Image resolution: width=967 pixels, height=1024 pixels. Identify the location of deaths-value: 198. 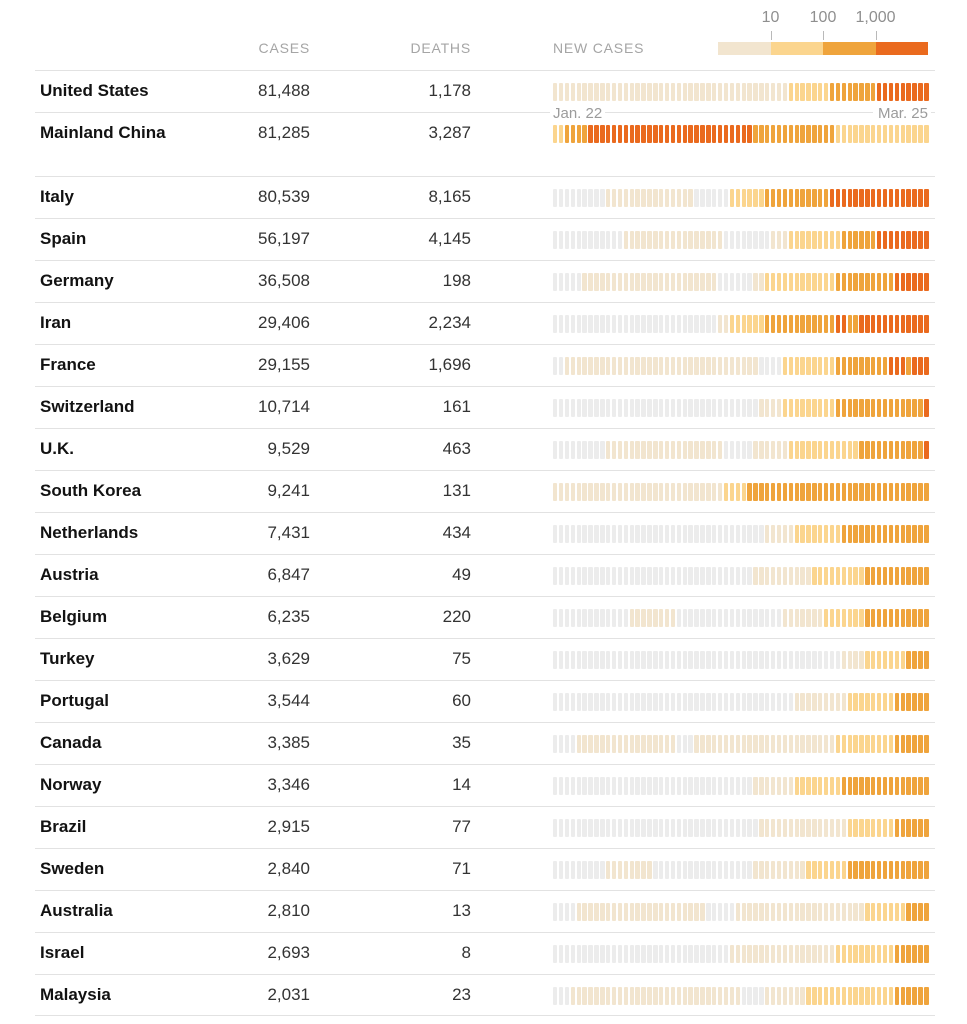
(456, 280).